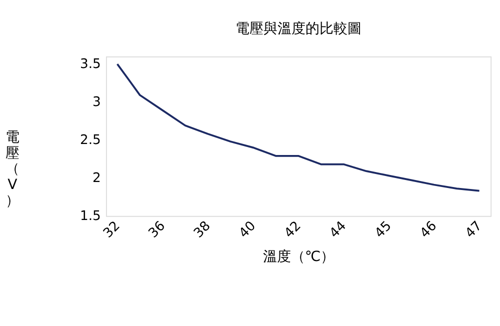 Image resolution: width=500 pixels, height=326 pixels. I want to click on x-axis-title: 溫度（℃）, so click(298, 256).